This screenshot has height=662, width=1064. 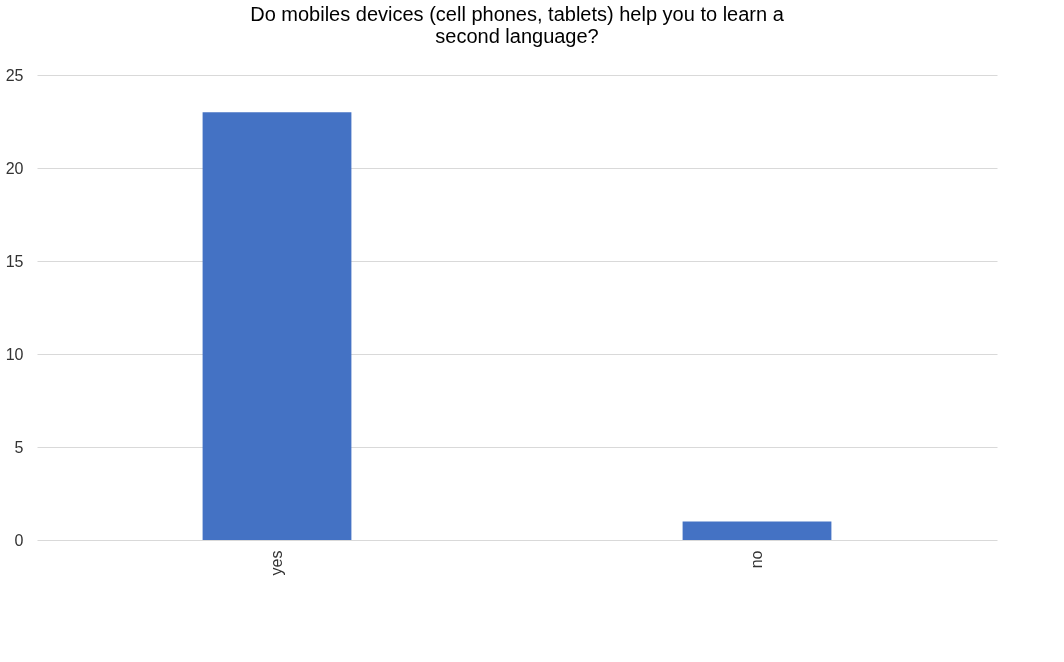 I want to click on x-tick-label: yes, so click(x=276, y=563).